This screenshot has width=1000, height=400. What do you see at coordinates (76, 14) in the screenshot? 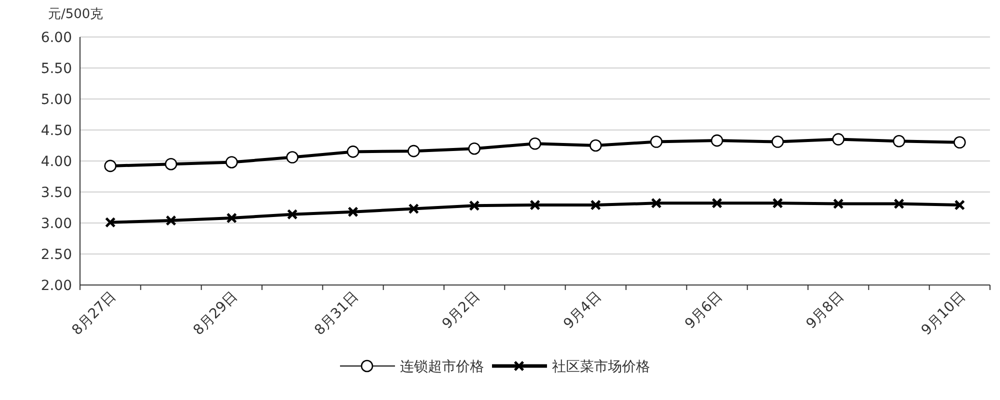
I see `y-axis-title: 元/500克` at bounding box center [76, 14].